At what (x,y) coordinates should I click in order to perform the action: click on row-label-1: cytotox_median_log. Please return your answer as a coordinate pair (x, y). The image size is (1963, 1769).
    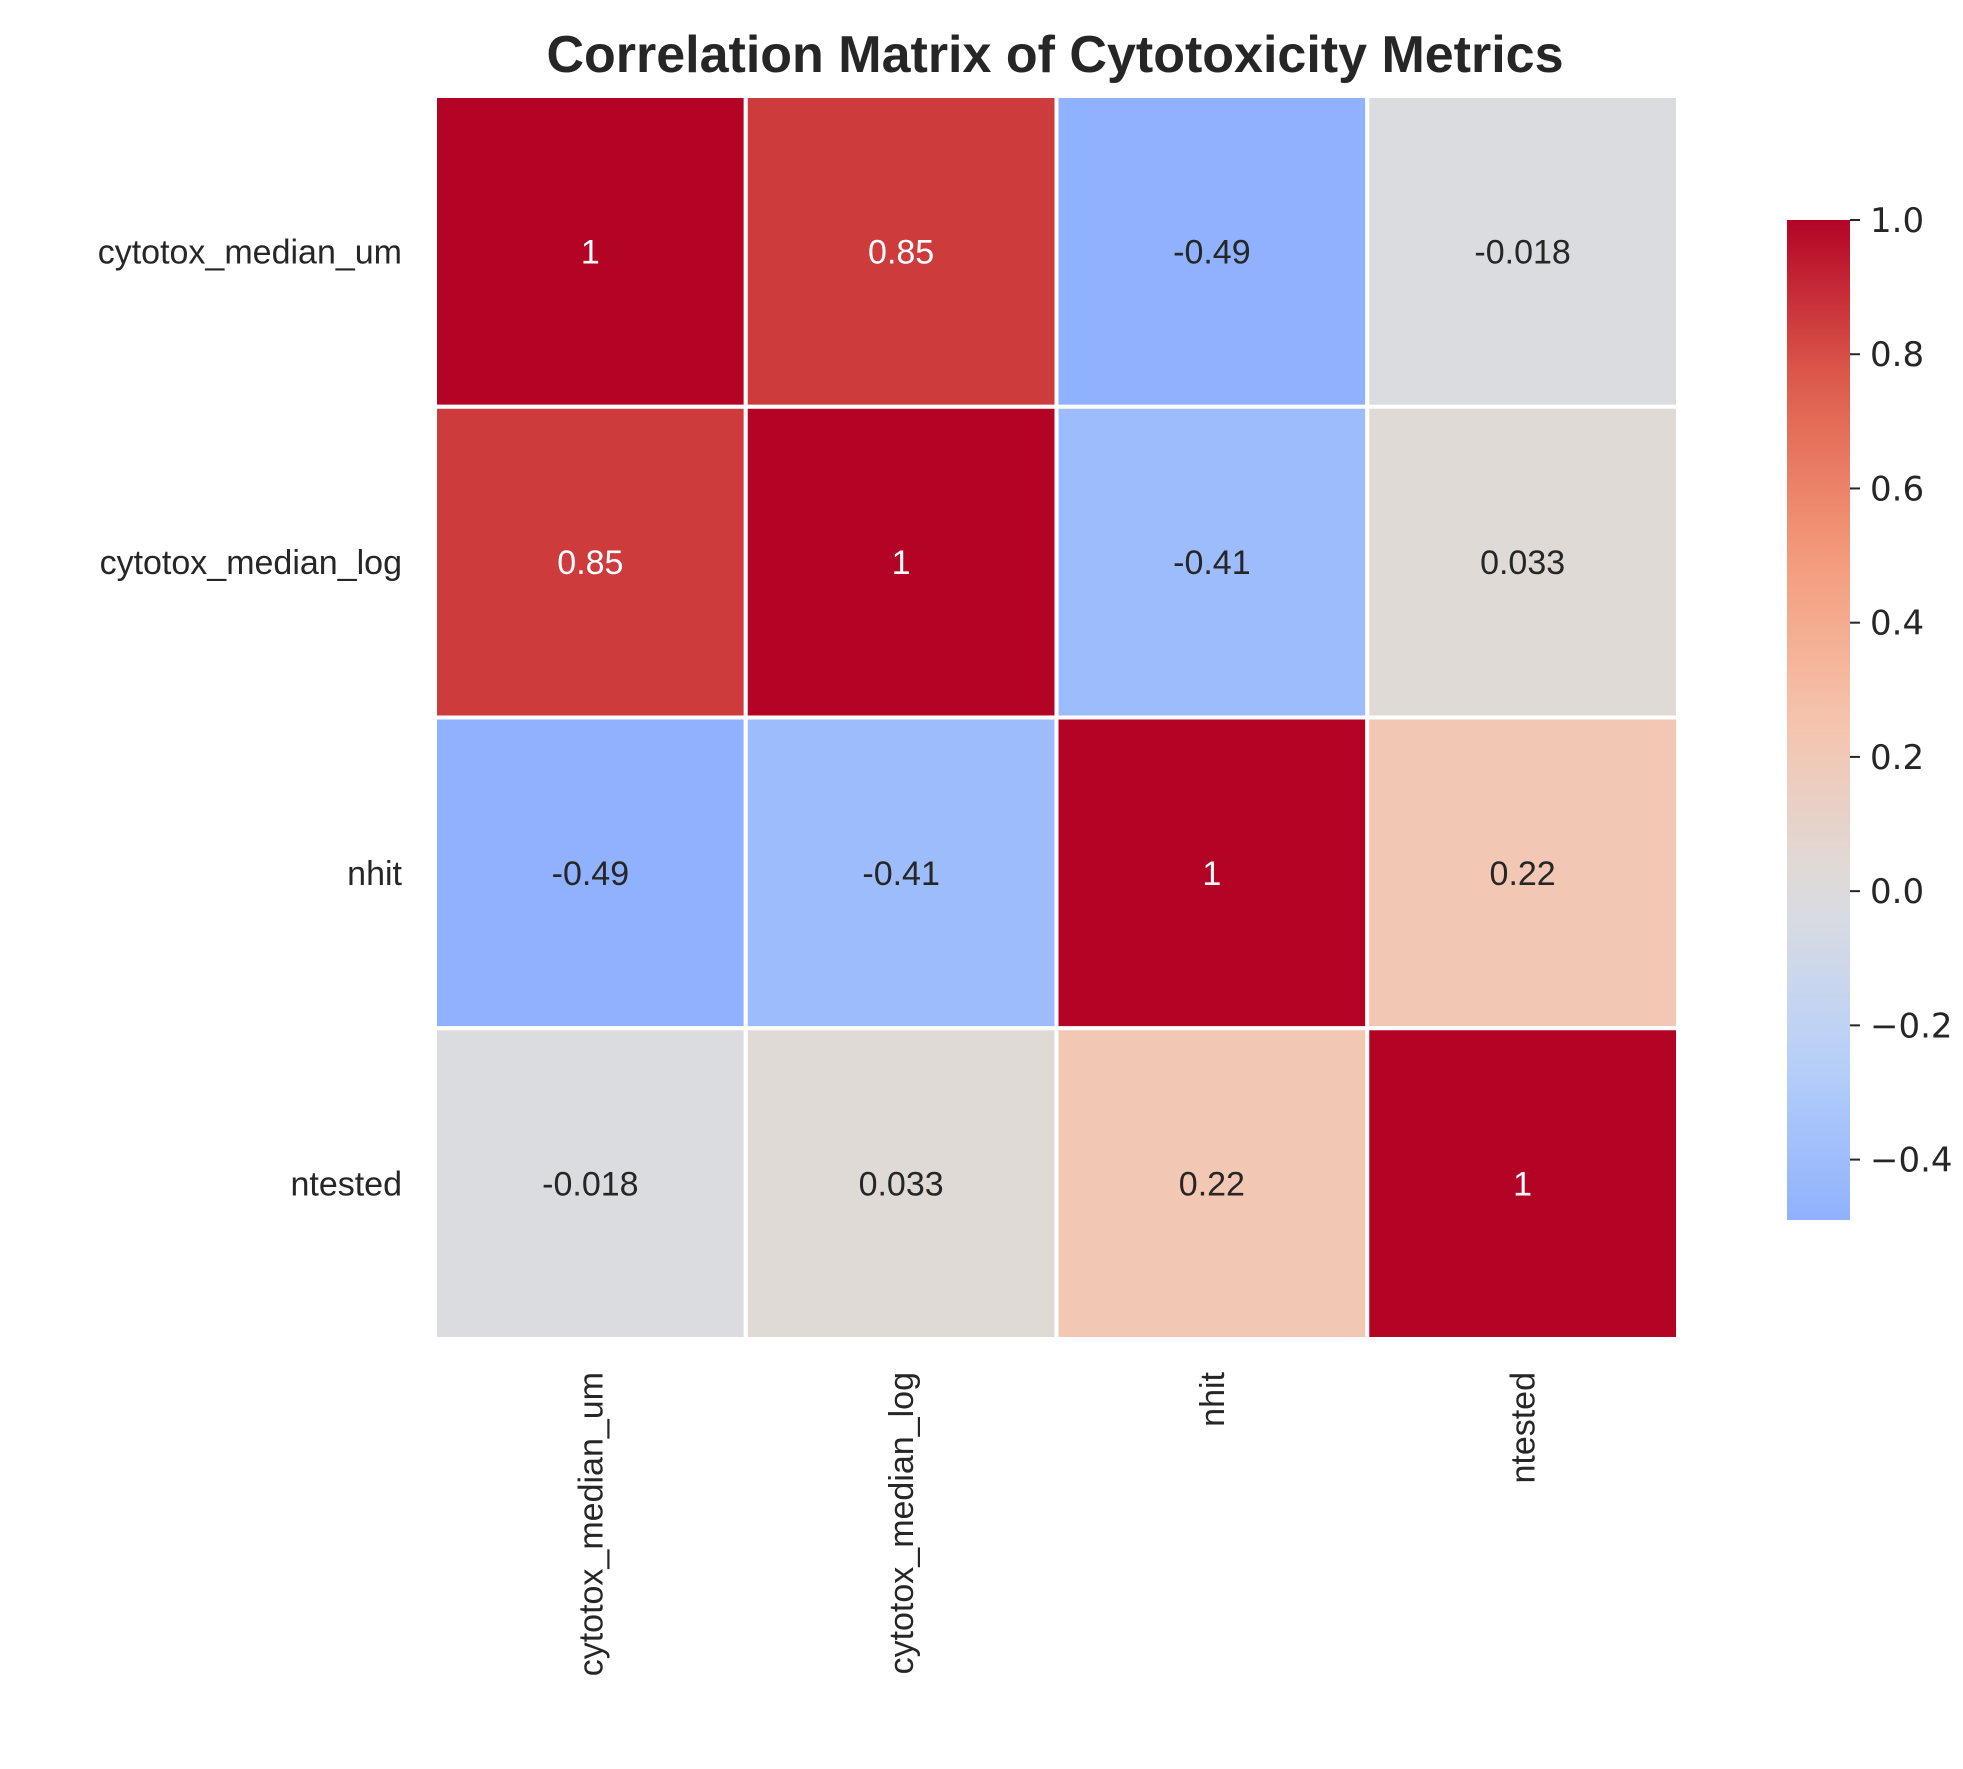
    Looking at the image, I should click on (251, 563).